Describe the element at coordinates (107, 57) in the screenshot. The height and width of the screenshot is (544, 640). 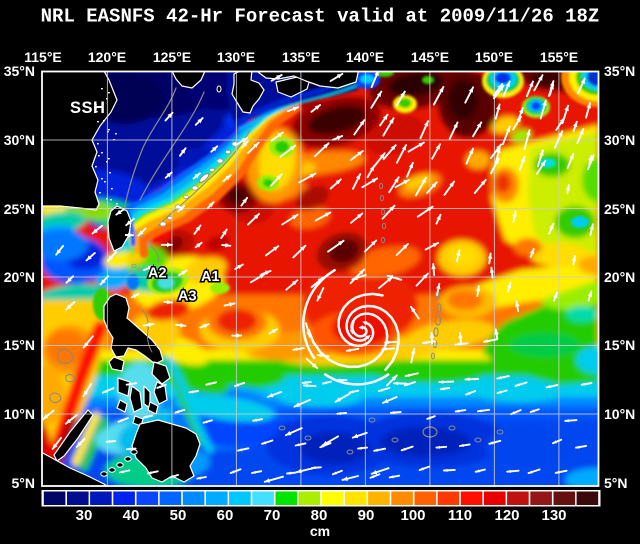
I see `svg-text: 120°E` at that location.